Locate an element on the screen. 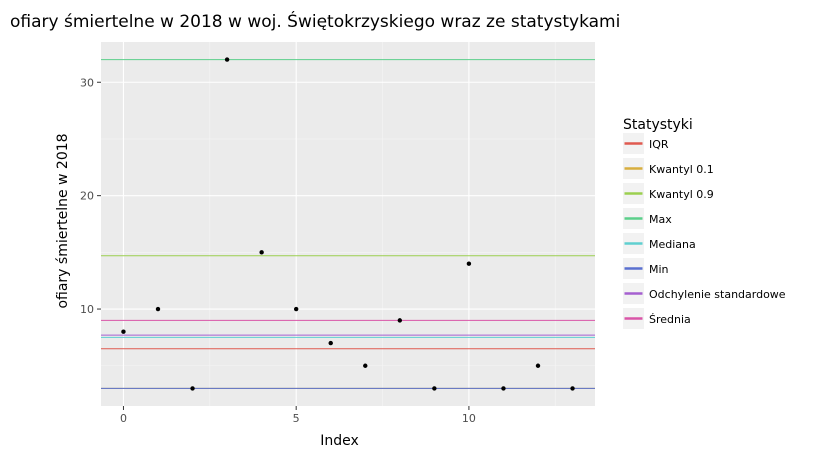 This screenshot has width=827, height=458. y-axis-ticks: 10 20 30 is located at coordinates (90, 196).